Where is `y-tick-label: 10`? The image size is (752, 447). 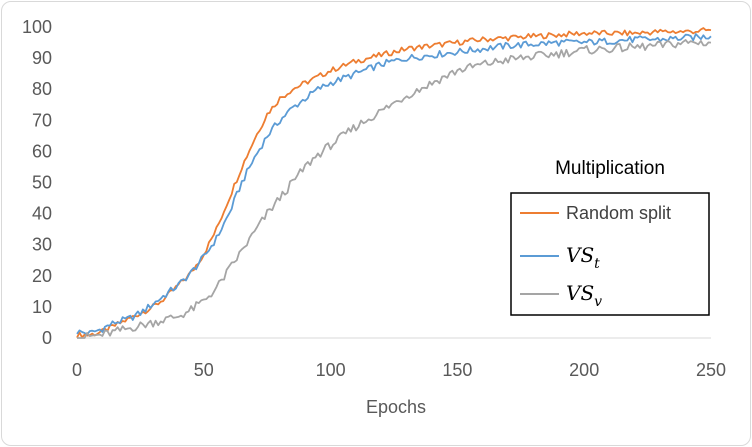
y-tick-label: 10 is located at coordinates (42, 307).